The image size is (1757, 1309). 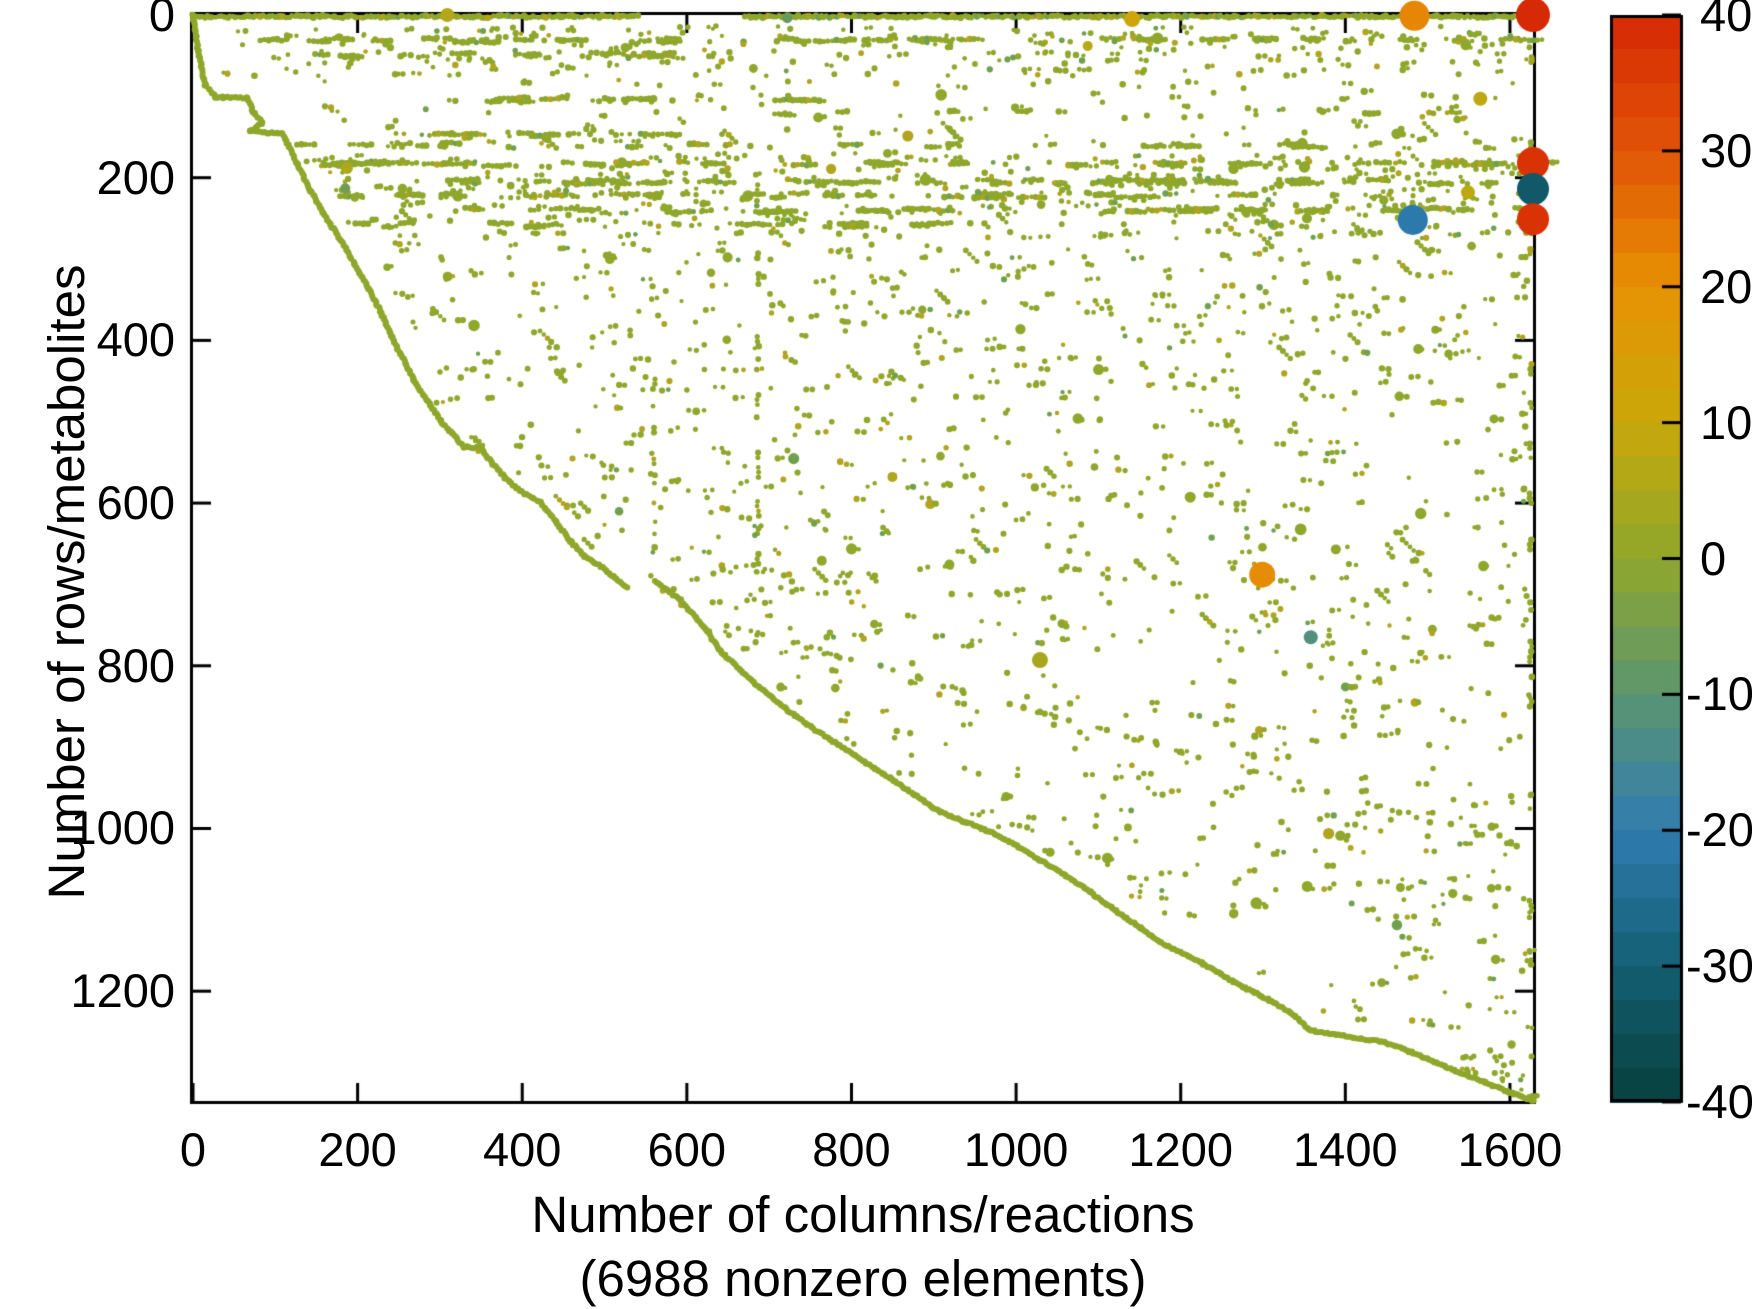 What do you see at coordinates (135, 665) in the screenshot?
I see `y-tick-label: 800` at bounding box center [135, 665].